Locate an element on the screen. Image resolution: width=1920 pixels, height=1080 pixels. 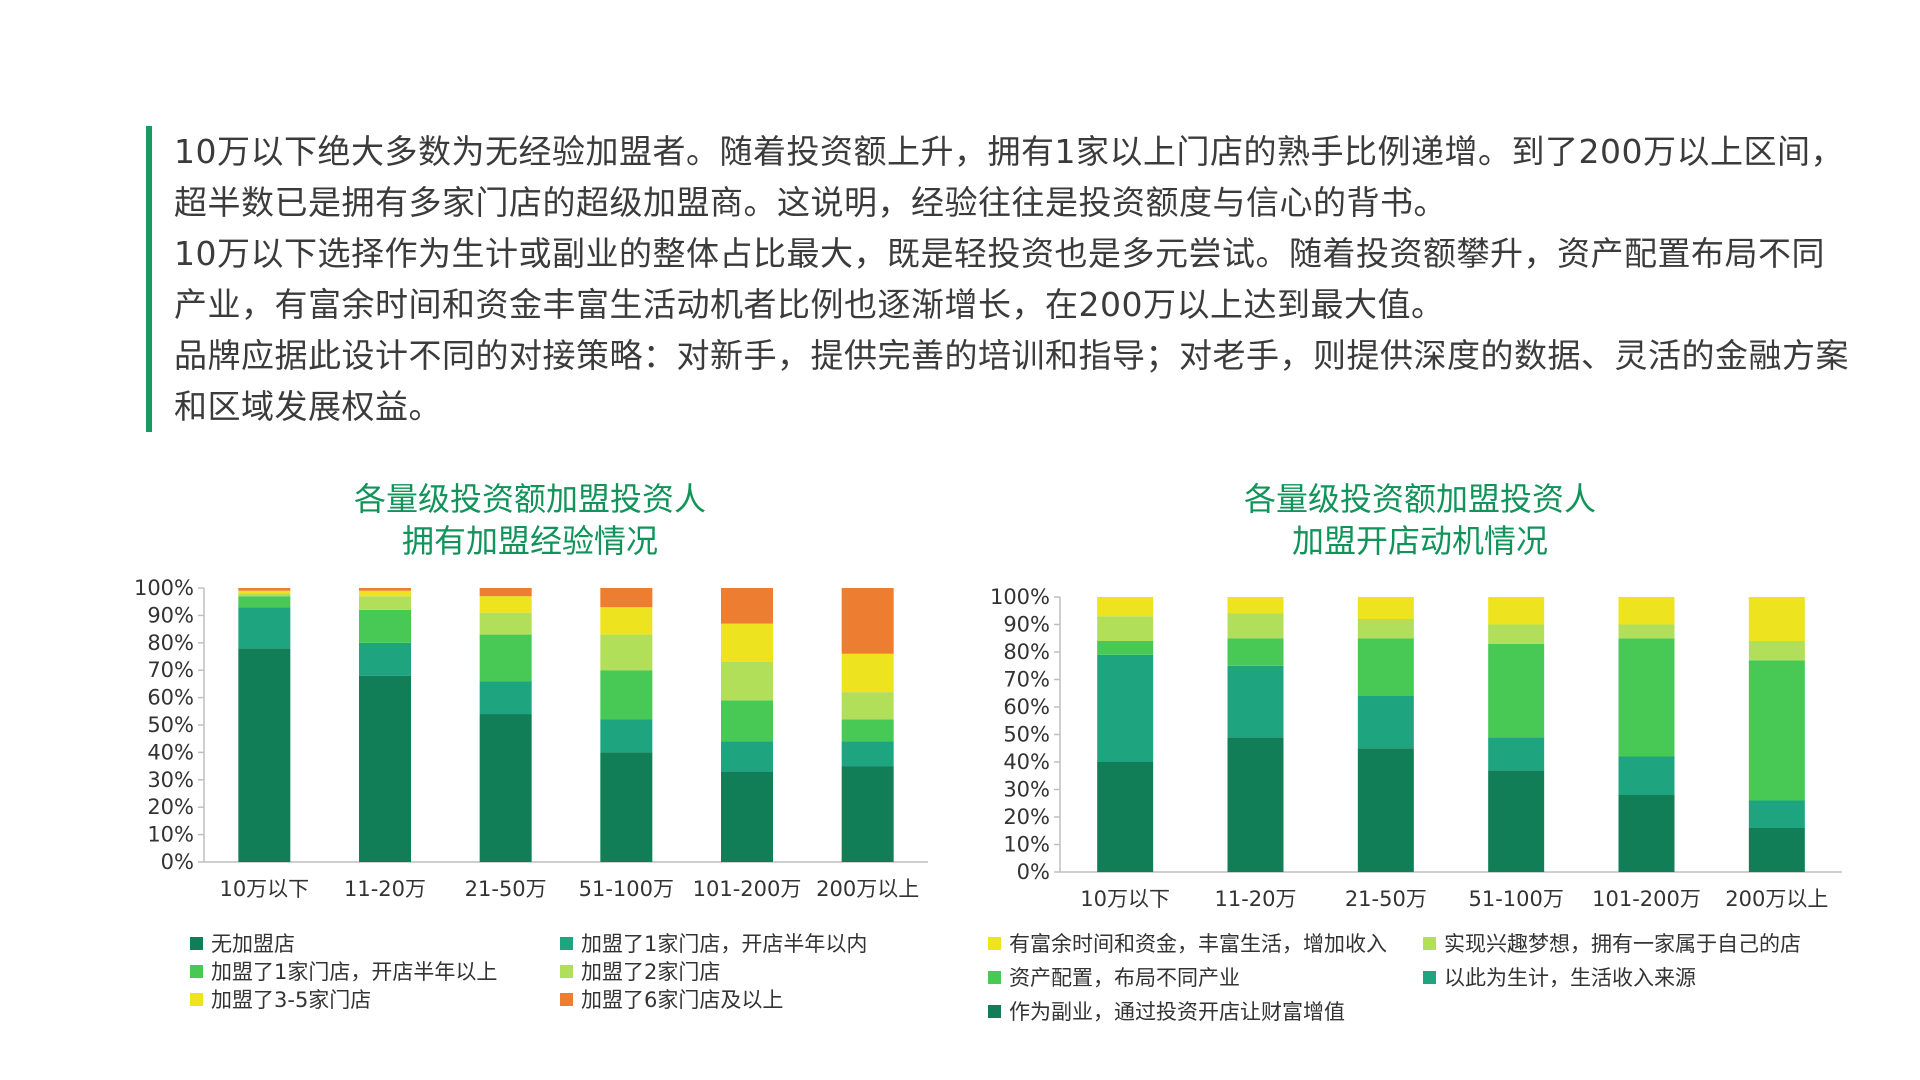
legend-item: 加盟了1家门店，开店半年以上 is located at coordinates (343, 971).